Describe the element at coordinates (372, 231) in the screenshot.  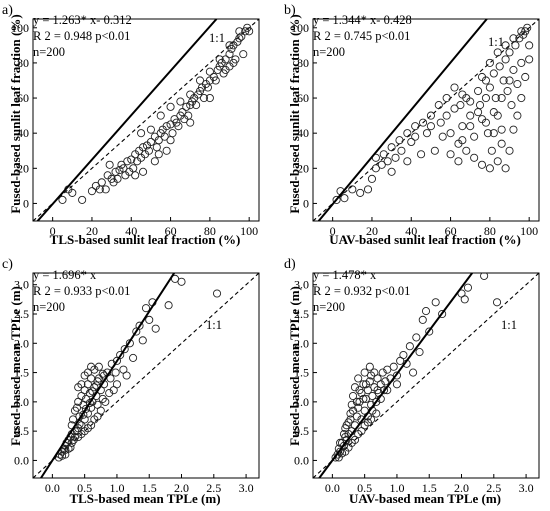
I see `panel-b-xtick-label: 20` at that location.